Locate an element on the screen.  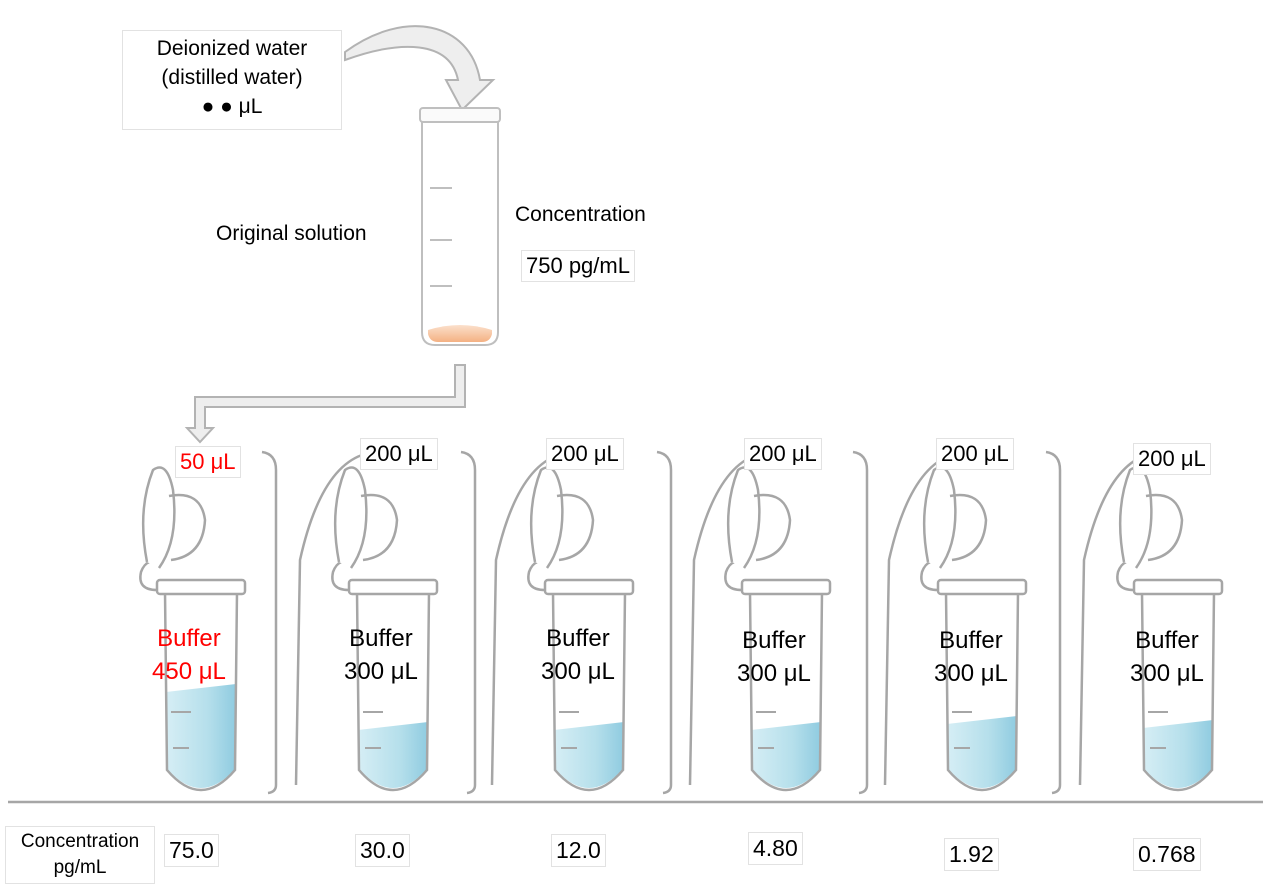
water-line-1: Deionized water is located at coordinates (232, 48).